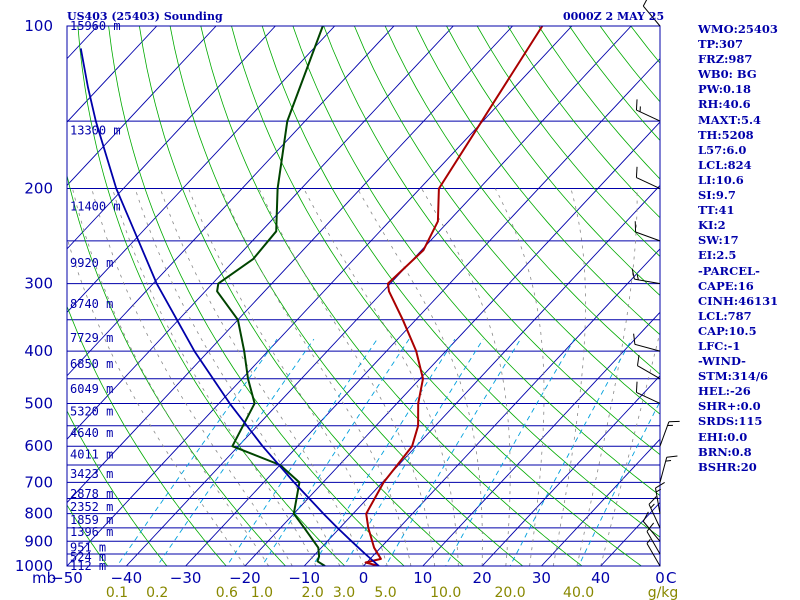 The image size is (800, 600). I want to click on index-entry: MAXT:5.4, so click(729, 119).